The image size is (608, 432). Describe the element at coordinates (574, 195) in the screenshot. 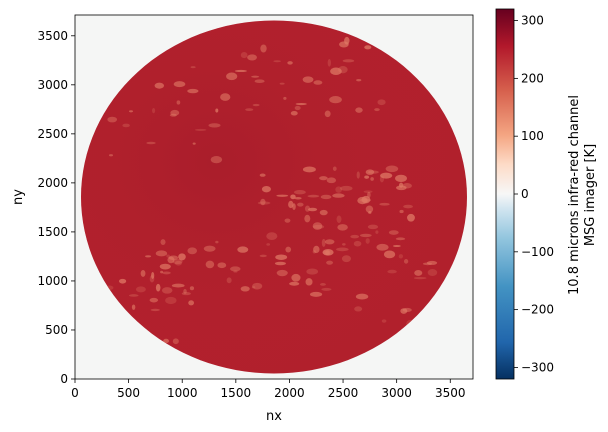

I see `colorbar-label-line1: 10.8 microns infra-red channel` at that location.